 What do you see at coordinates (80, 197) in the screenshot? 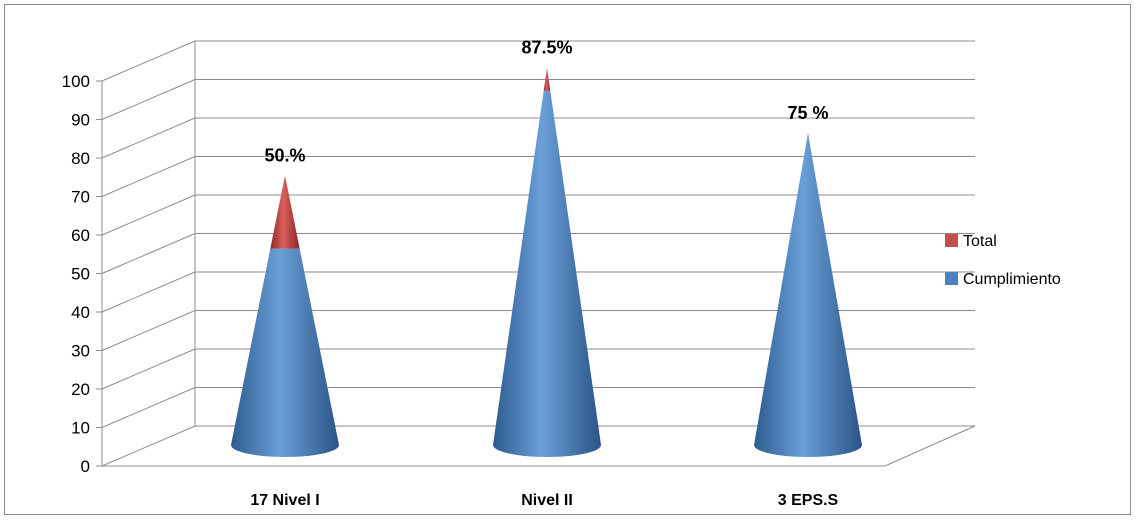
I see `y-tick-label: 70` at bounding box center [80, 197].